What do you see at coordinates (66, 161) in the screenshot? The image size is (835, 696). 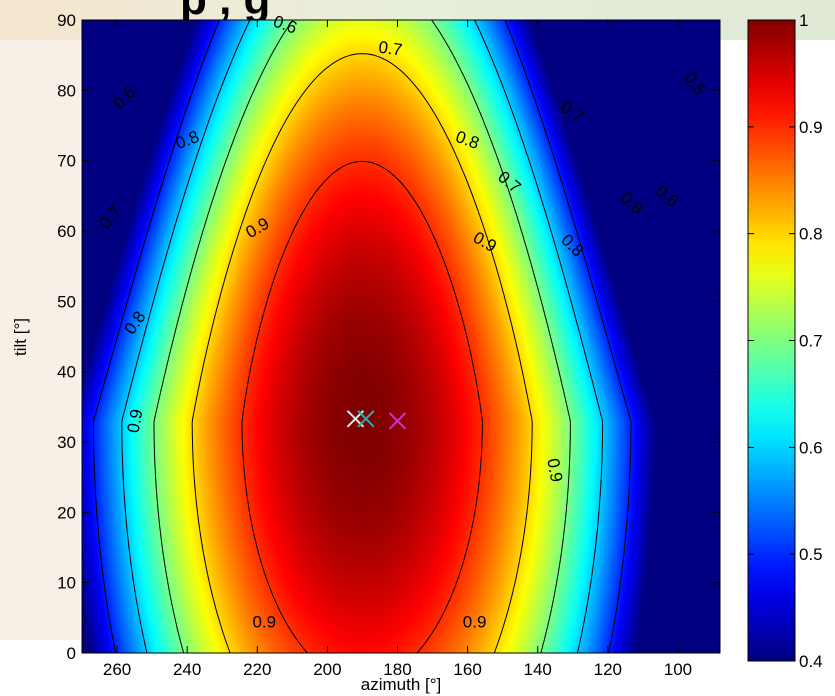 I see `y-tick-label: 70` at bounding box center [66, 161].